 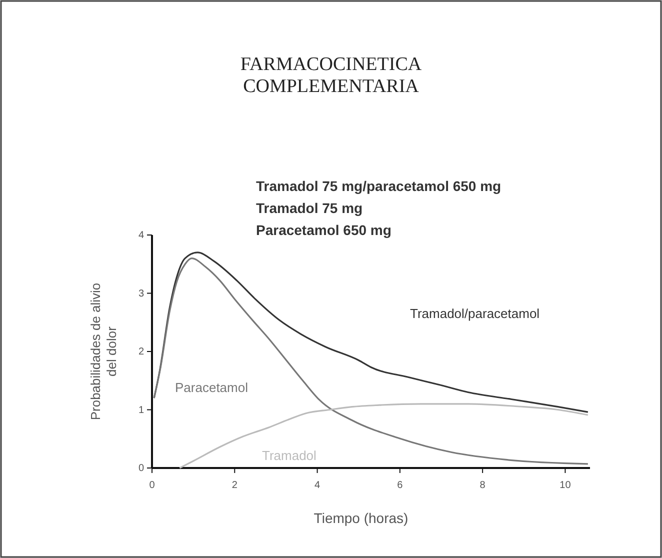 What do you see at coordinates (324, 230) in the screenshot?
I see `annotation: Paracetamol 650 mg` at bounding box center [324, 230].